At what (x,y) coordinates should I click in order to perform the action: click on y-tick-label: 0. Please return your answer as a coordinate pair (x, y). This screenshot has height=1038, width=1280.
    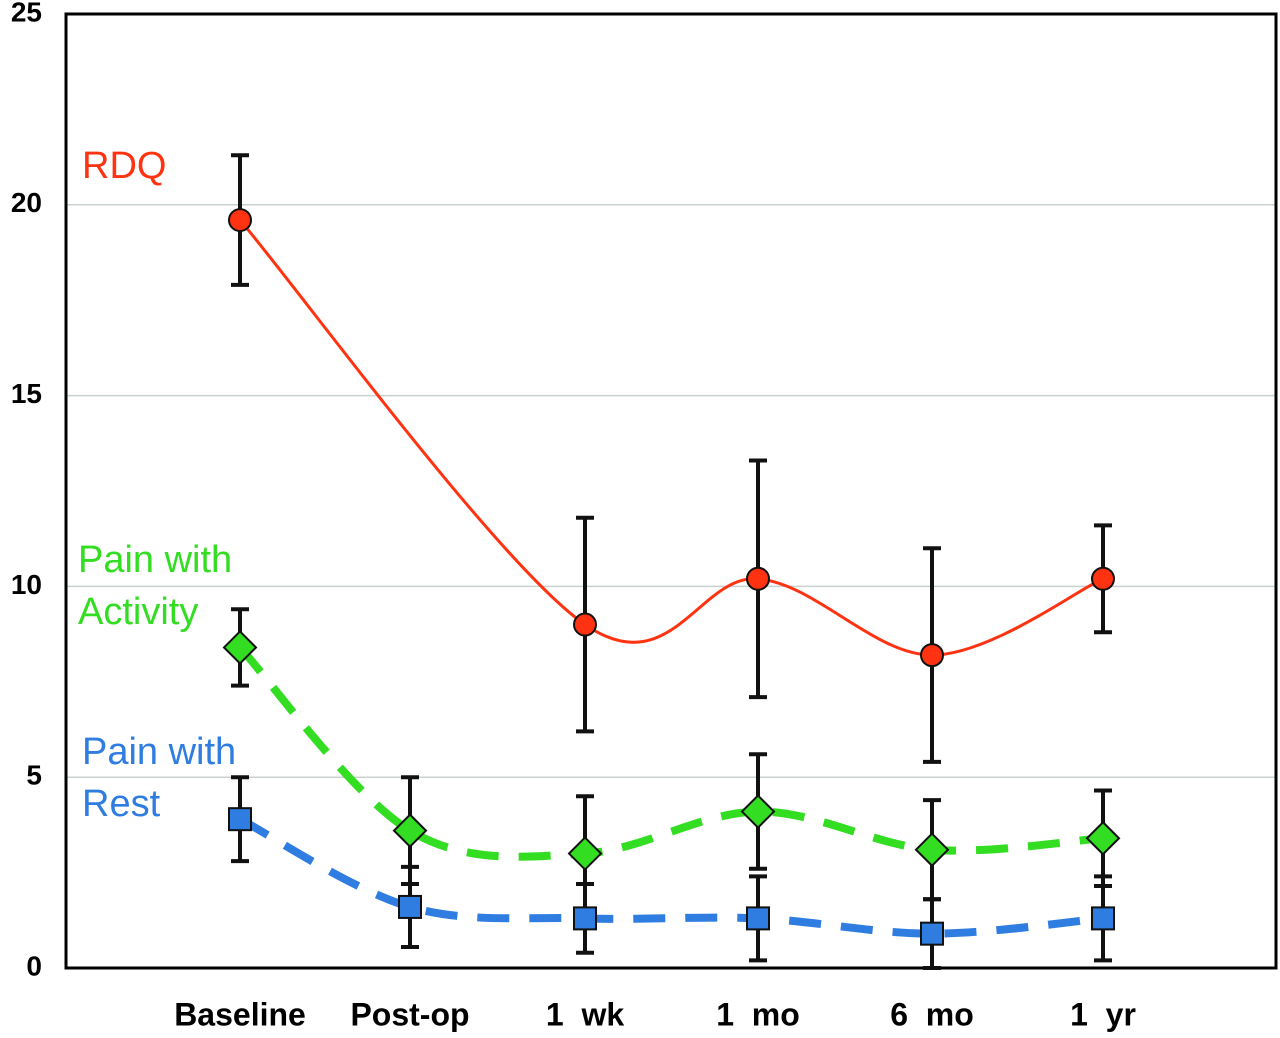
    Looking at the image, I should click on (34, 965).